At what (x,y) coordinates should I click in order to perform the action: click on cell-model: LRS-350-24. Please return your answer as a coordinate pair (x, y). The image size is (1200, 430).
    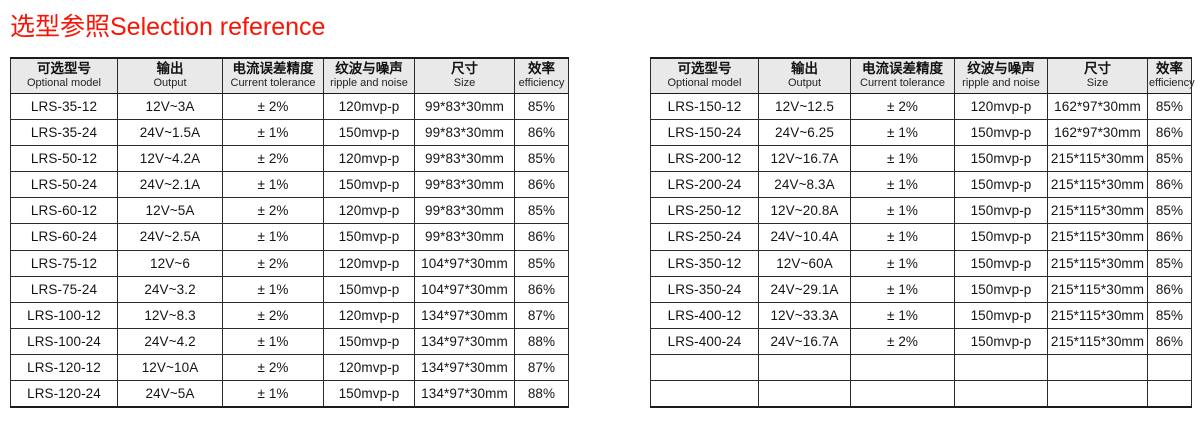
    Looking at the image, I should click on (704, 289).